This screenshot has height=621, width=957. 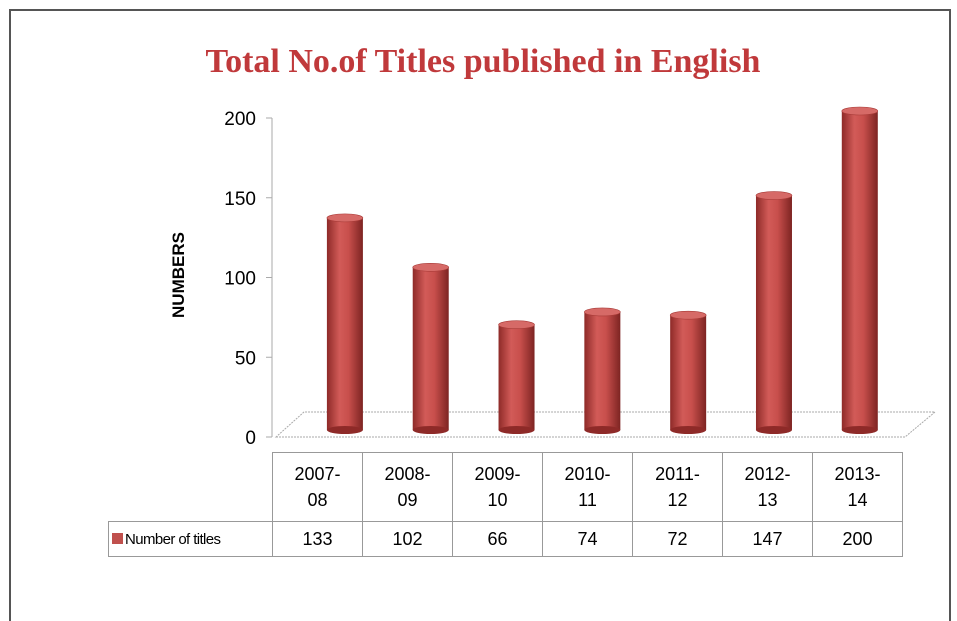 I want to click on legend-label: Number of titles, so click(x=173, y=539).